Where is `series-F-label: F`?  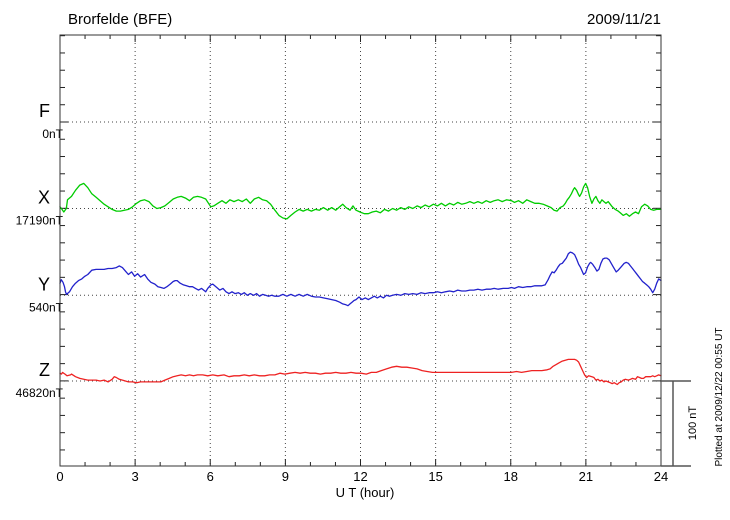
series-F-label: F is located at coordinates (44, 111).